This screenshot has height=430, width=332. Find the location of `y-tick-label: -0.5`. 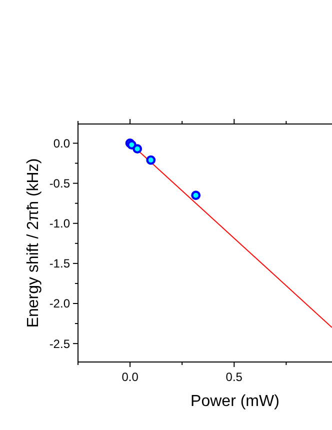

y-tick-label: -0.5 is located at coordinates (59, 183).